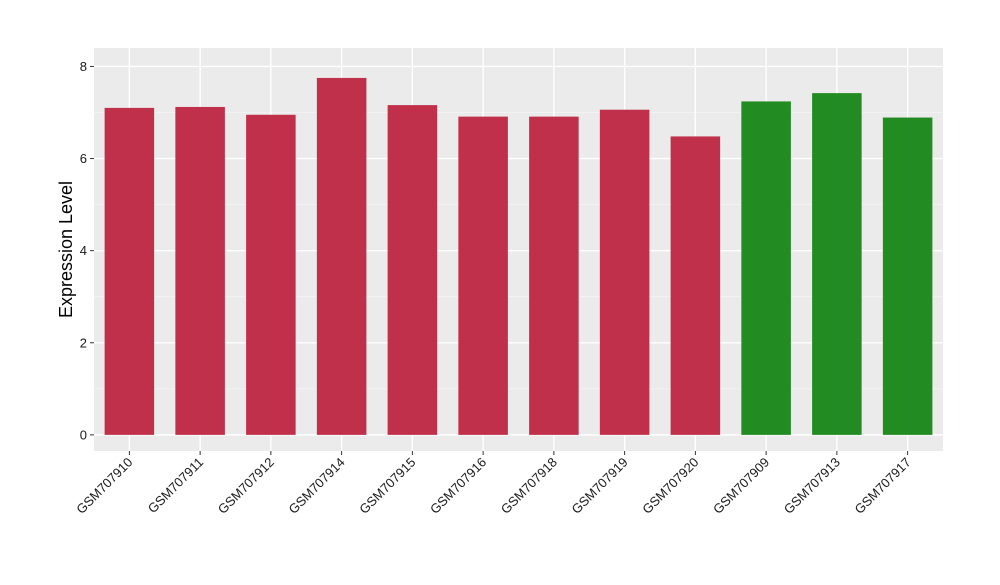 The height and width of the screenshot is (585, 1000). Describe the element at coordinates (317, 486) in the screenshot. I see `x-tick-label: GSM707914` at that location.